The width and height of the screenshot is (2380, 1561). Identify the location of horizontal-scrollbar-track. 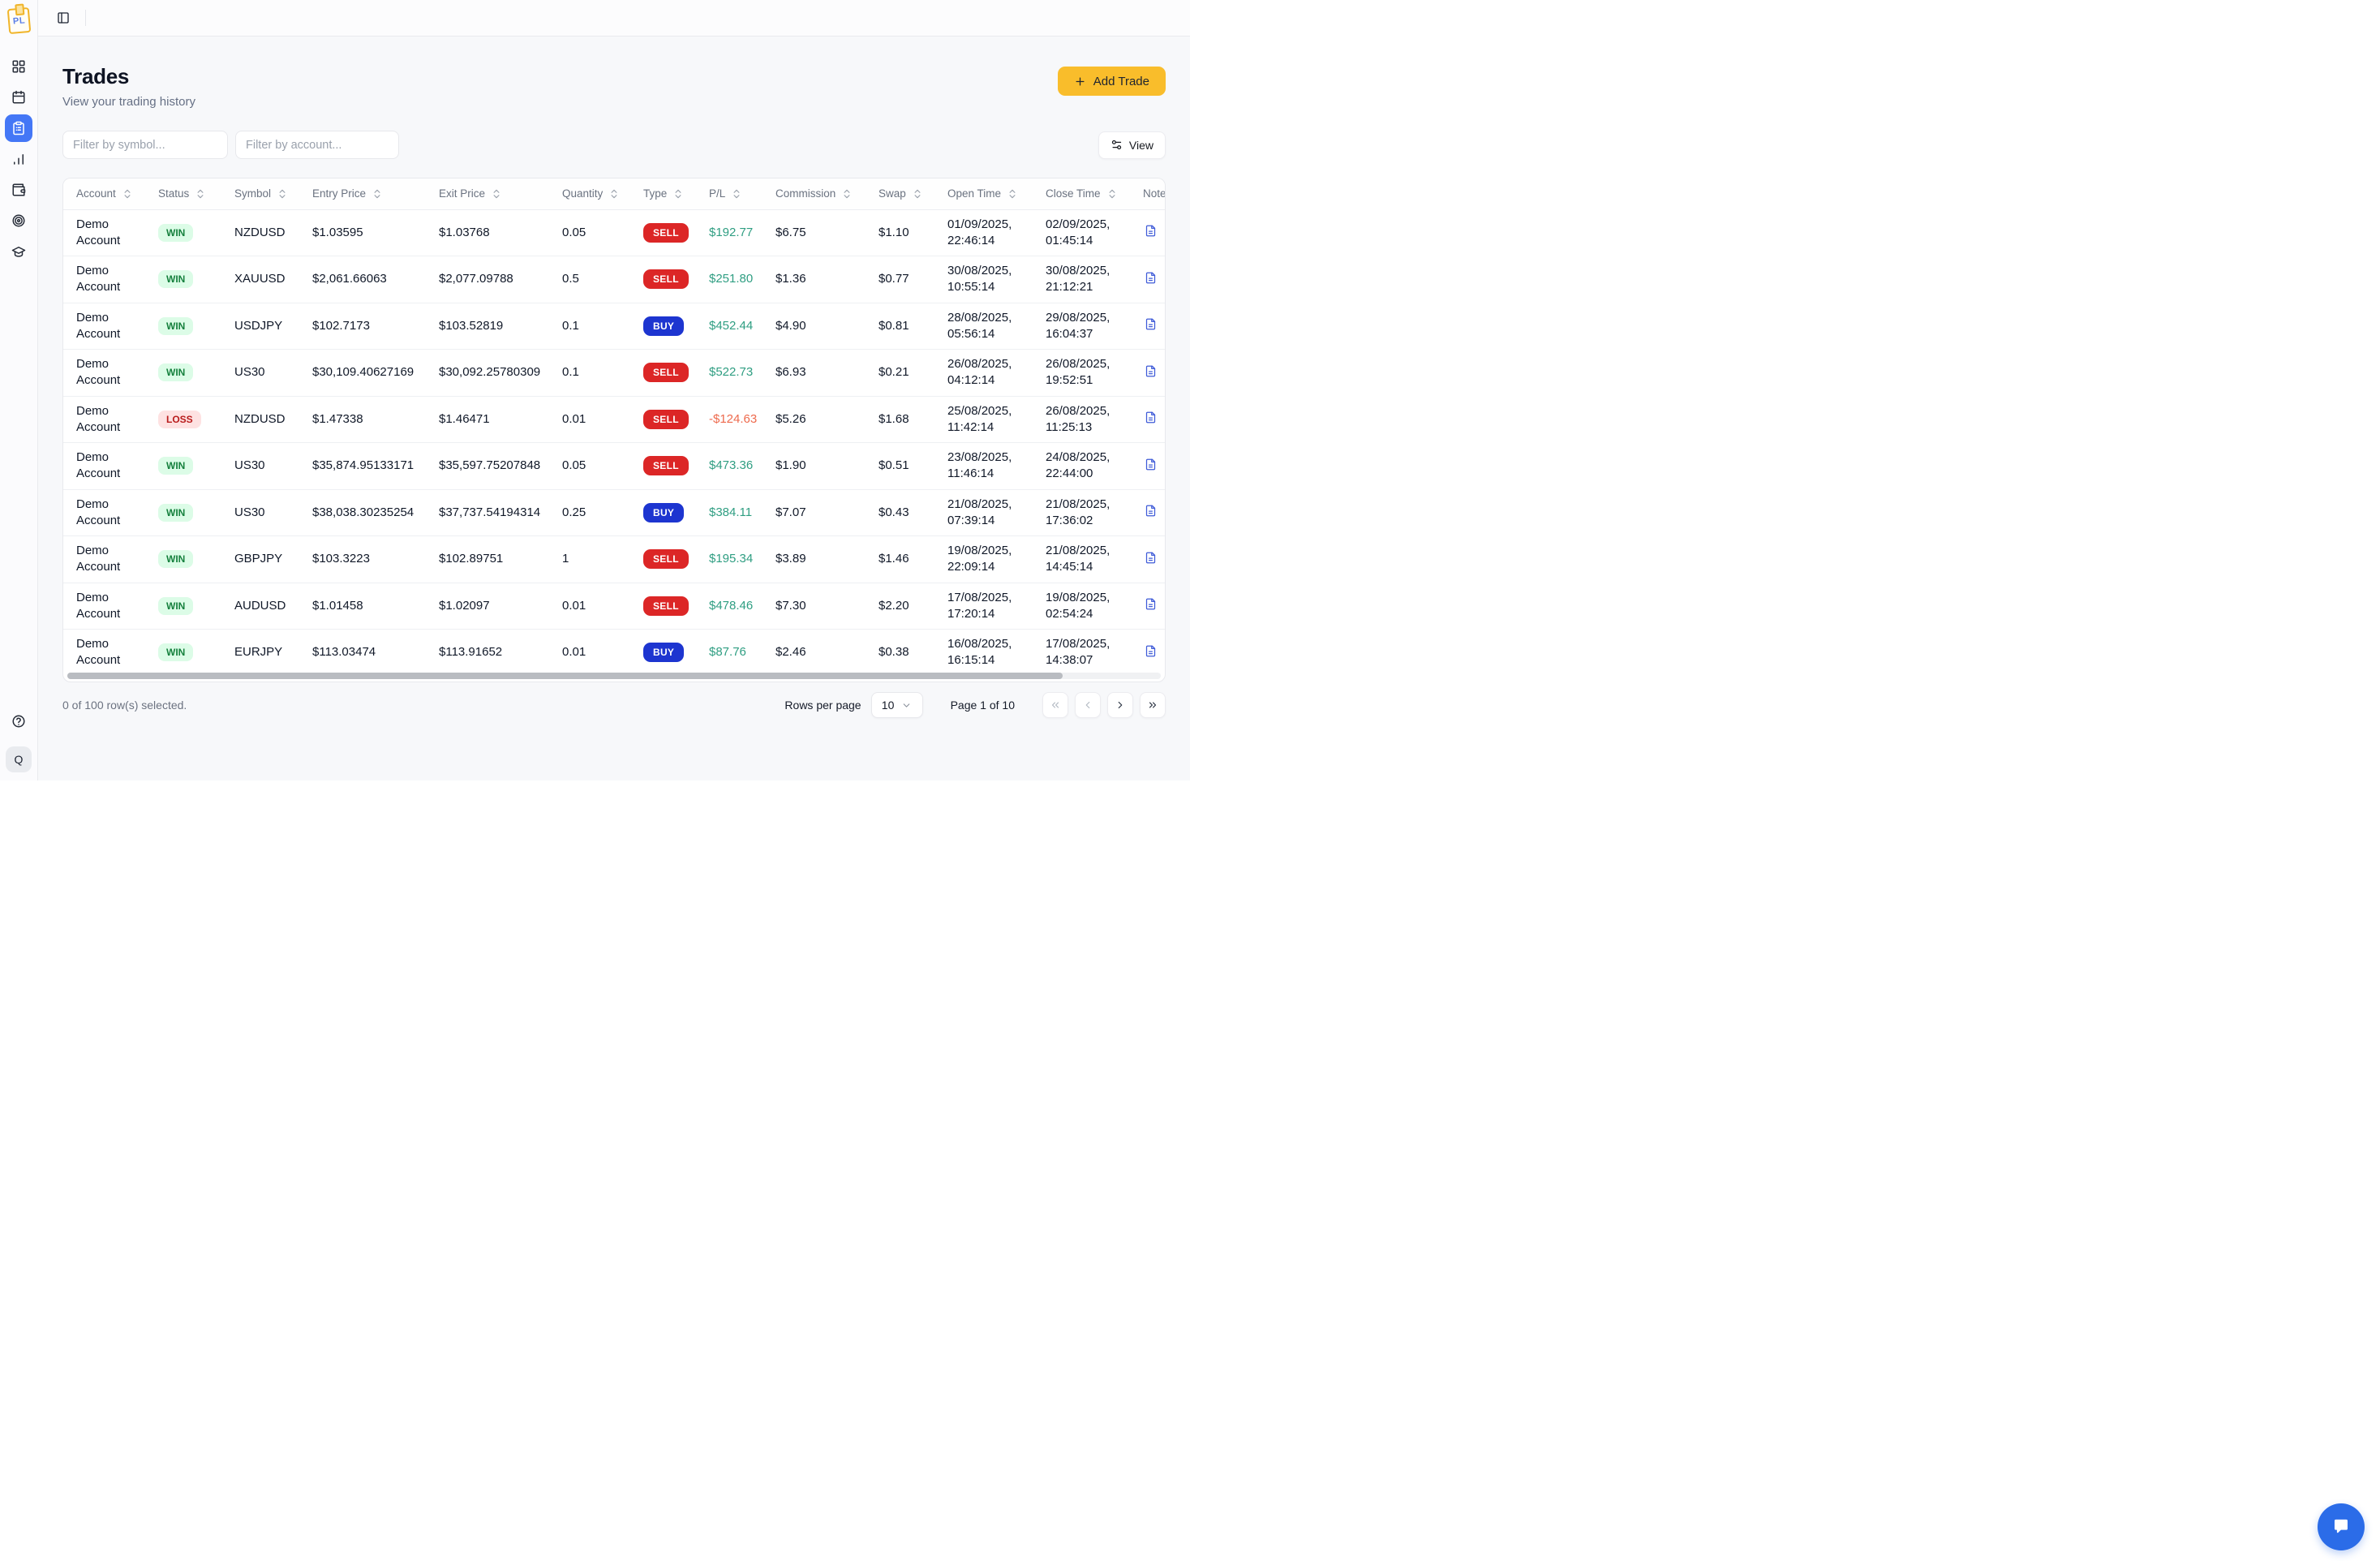
(614, 676).